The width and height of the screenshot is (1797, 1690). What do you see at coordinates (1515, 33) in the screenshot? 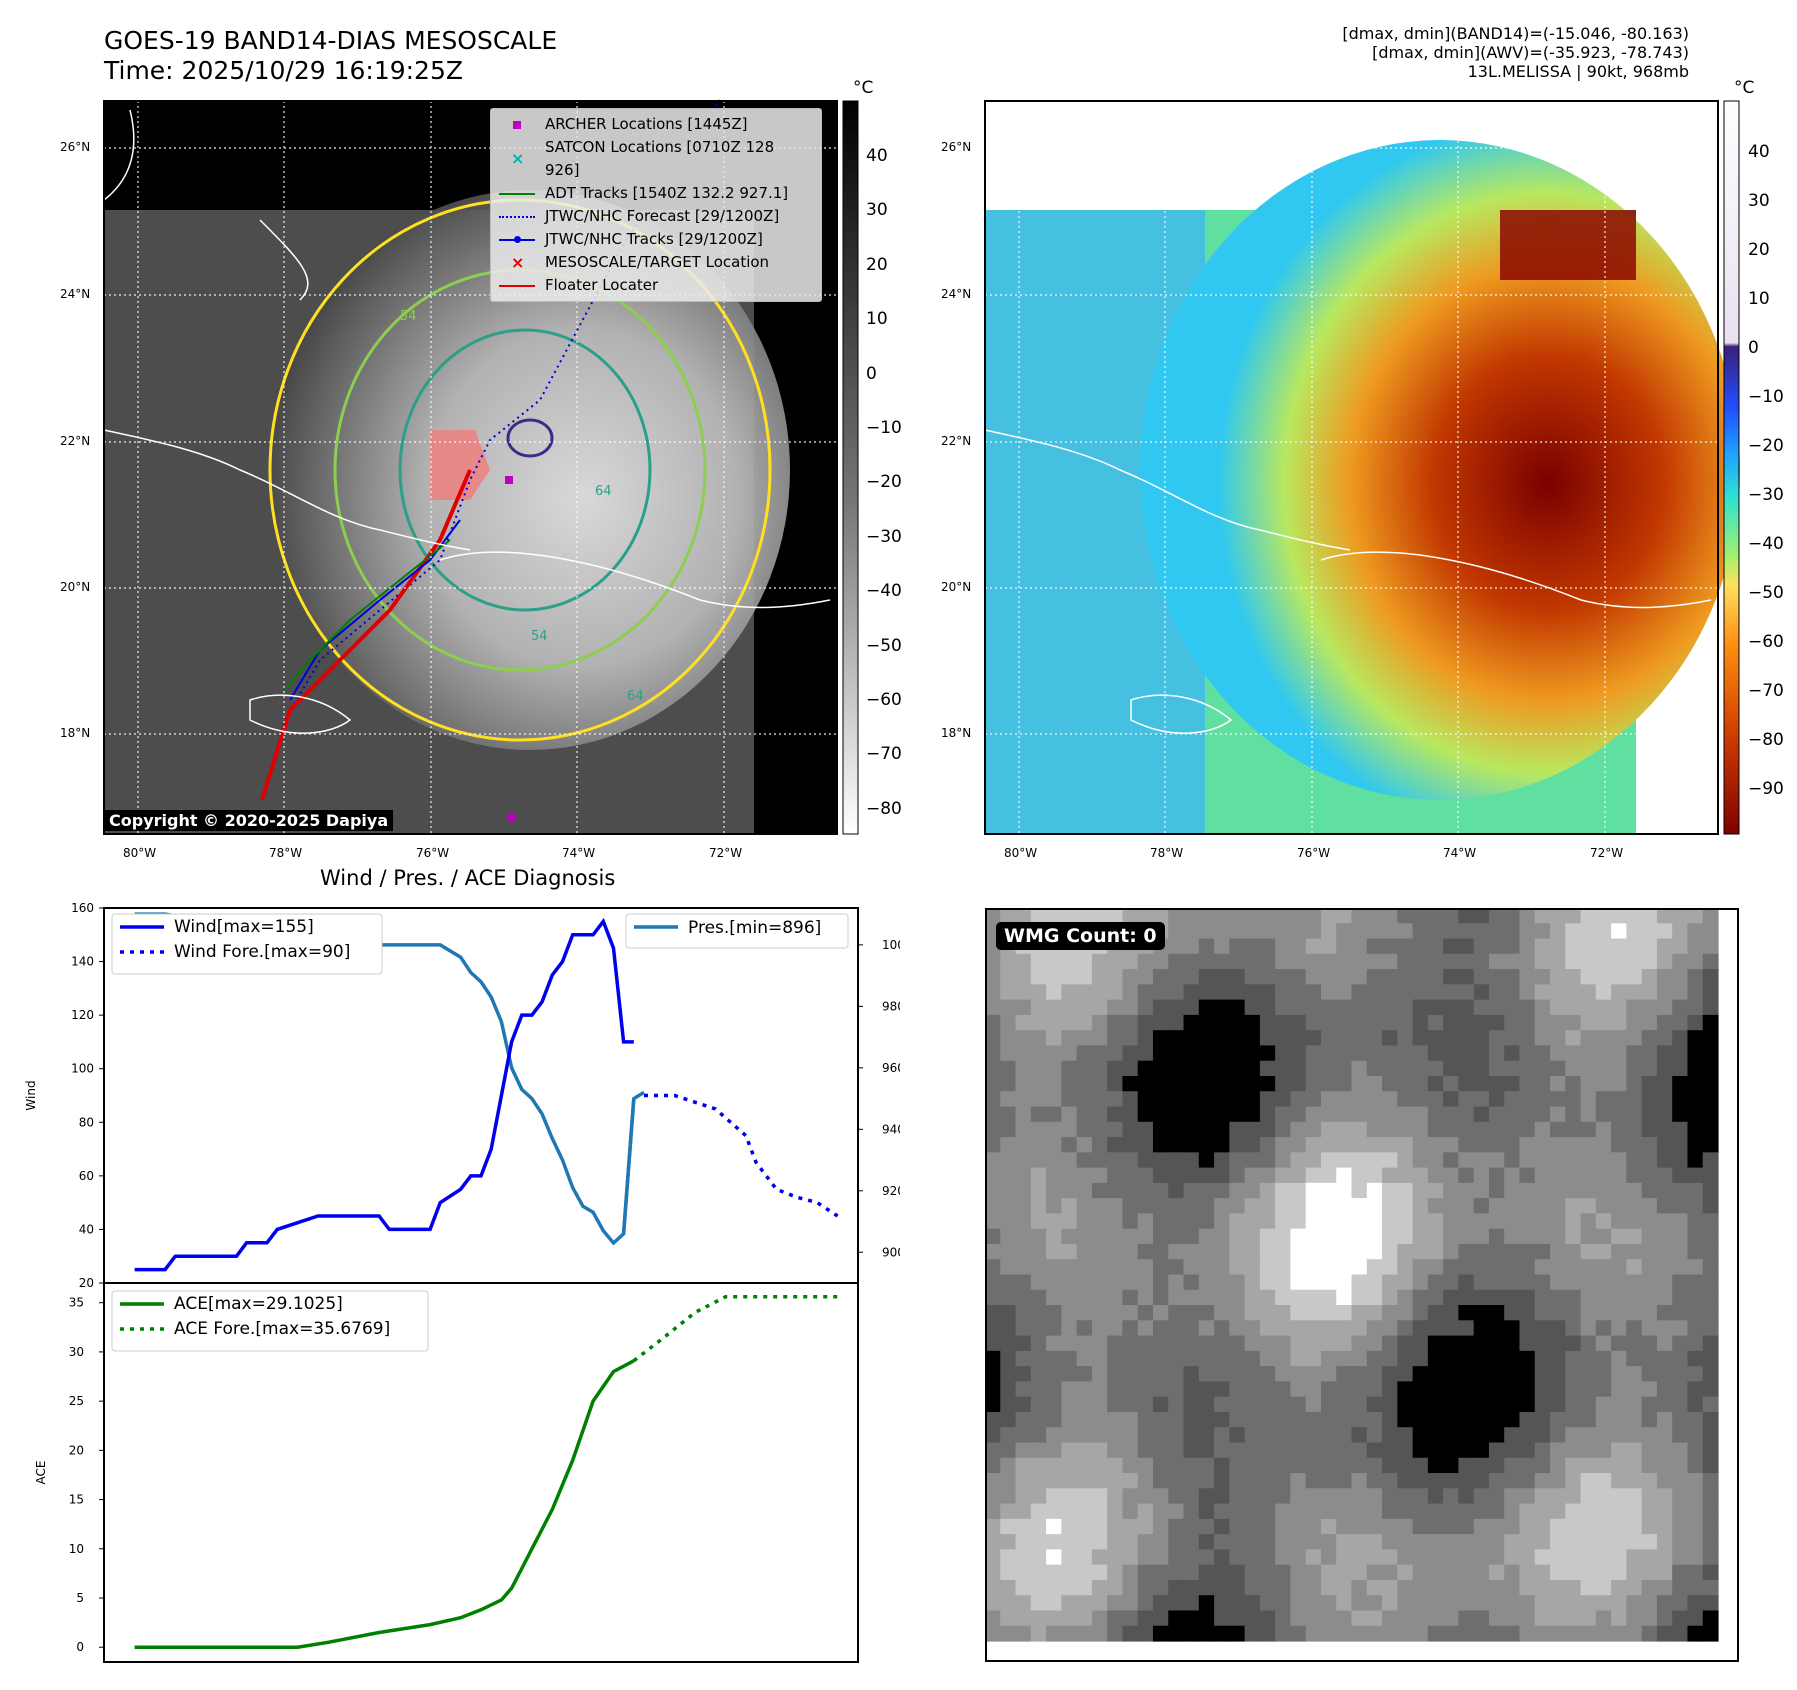
I see `info-line-1: [dmax, dmin](BAND14)=(-15.046, -80.163)` at bounding box center [1515, 33].